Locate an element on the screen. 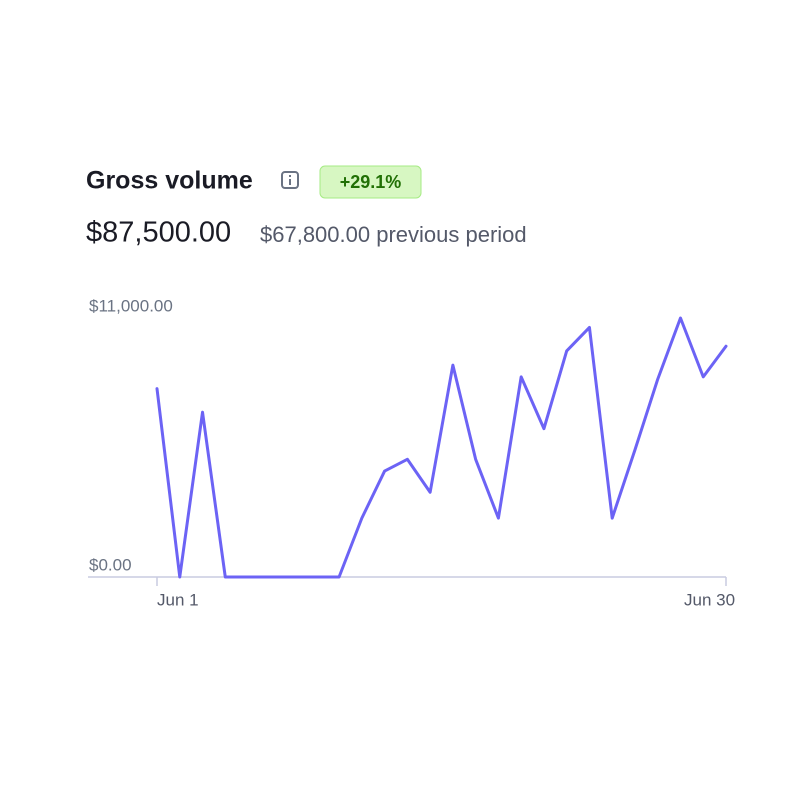 The image size is (800, 805). badge is located at coordinates (370, 182).